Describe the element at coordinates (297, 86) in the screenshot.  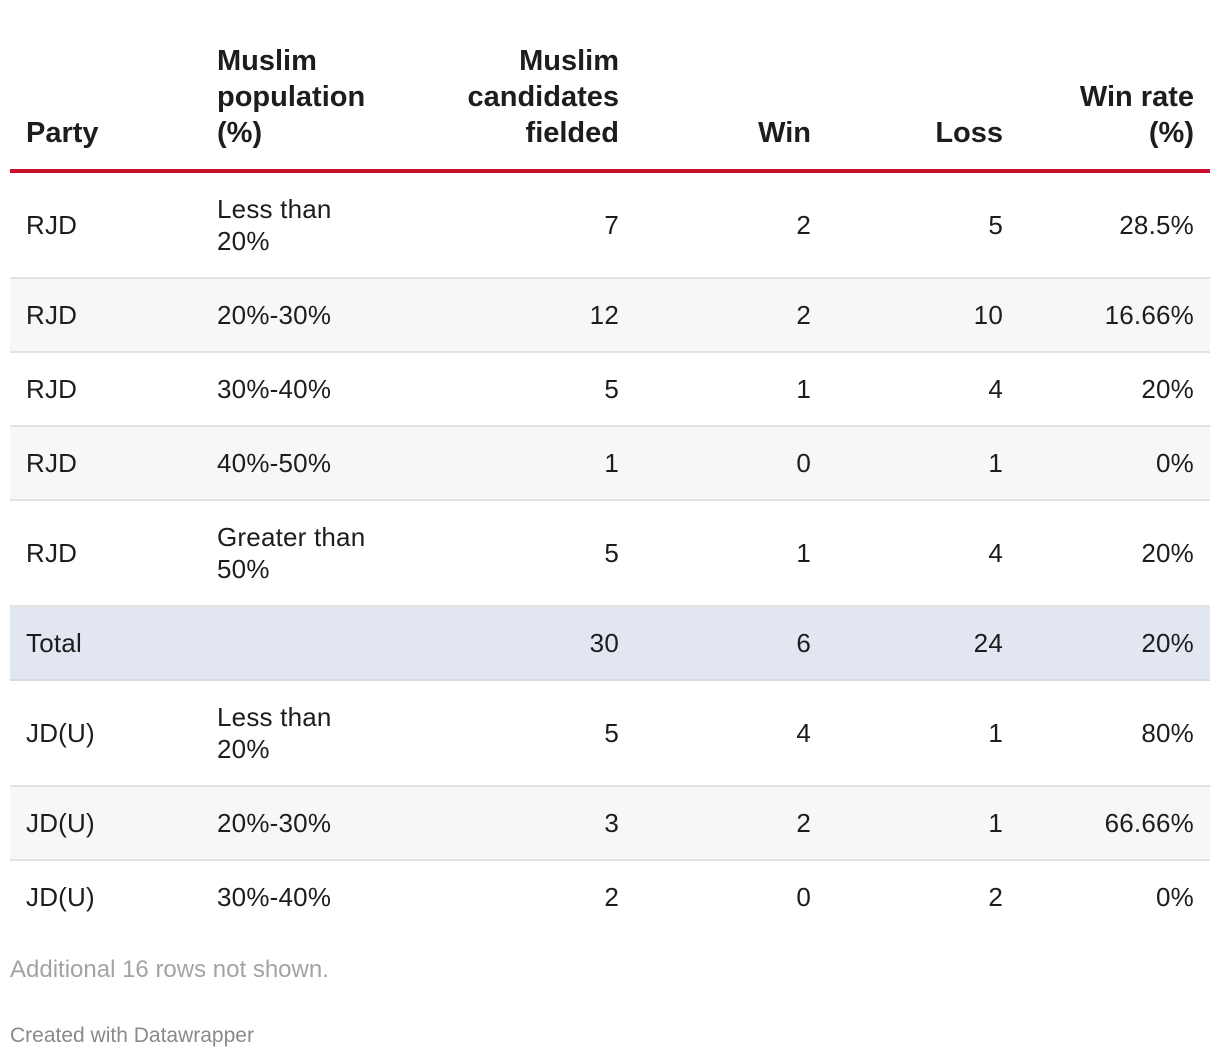
I see `header-population: Muslim population (%)` at that location.